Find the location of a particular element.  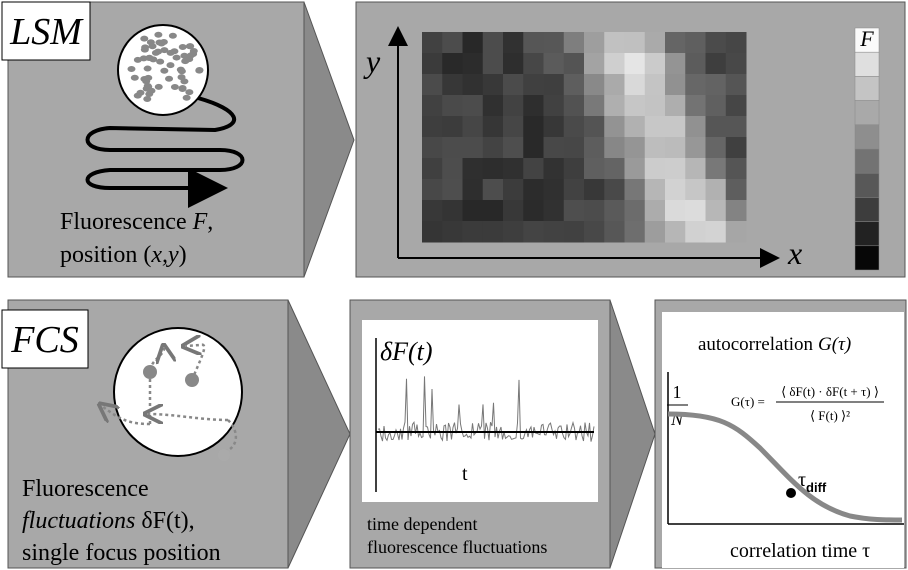

lsm-caption: position (x,y) is located at coordinates (123, 255).